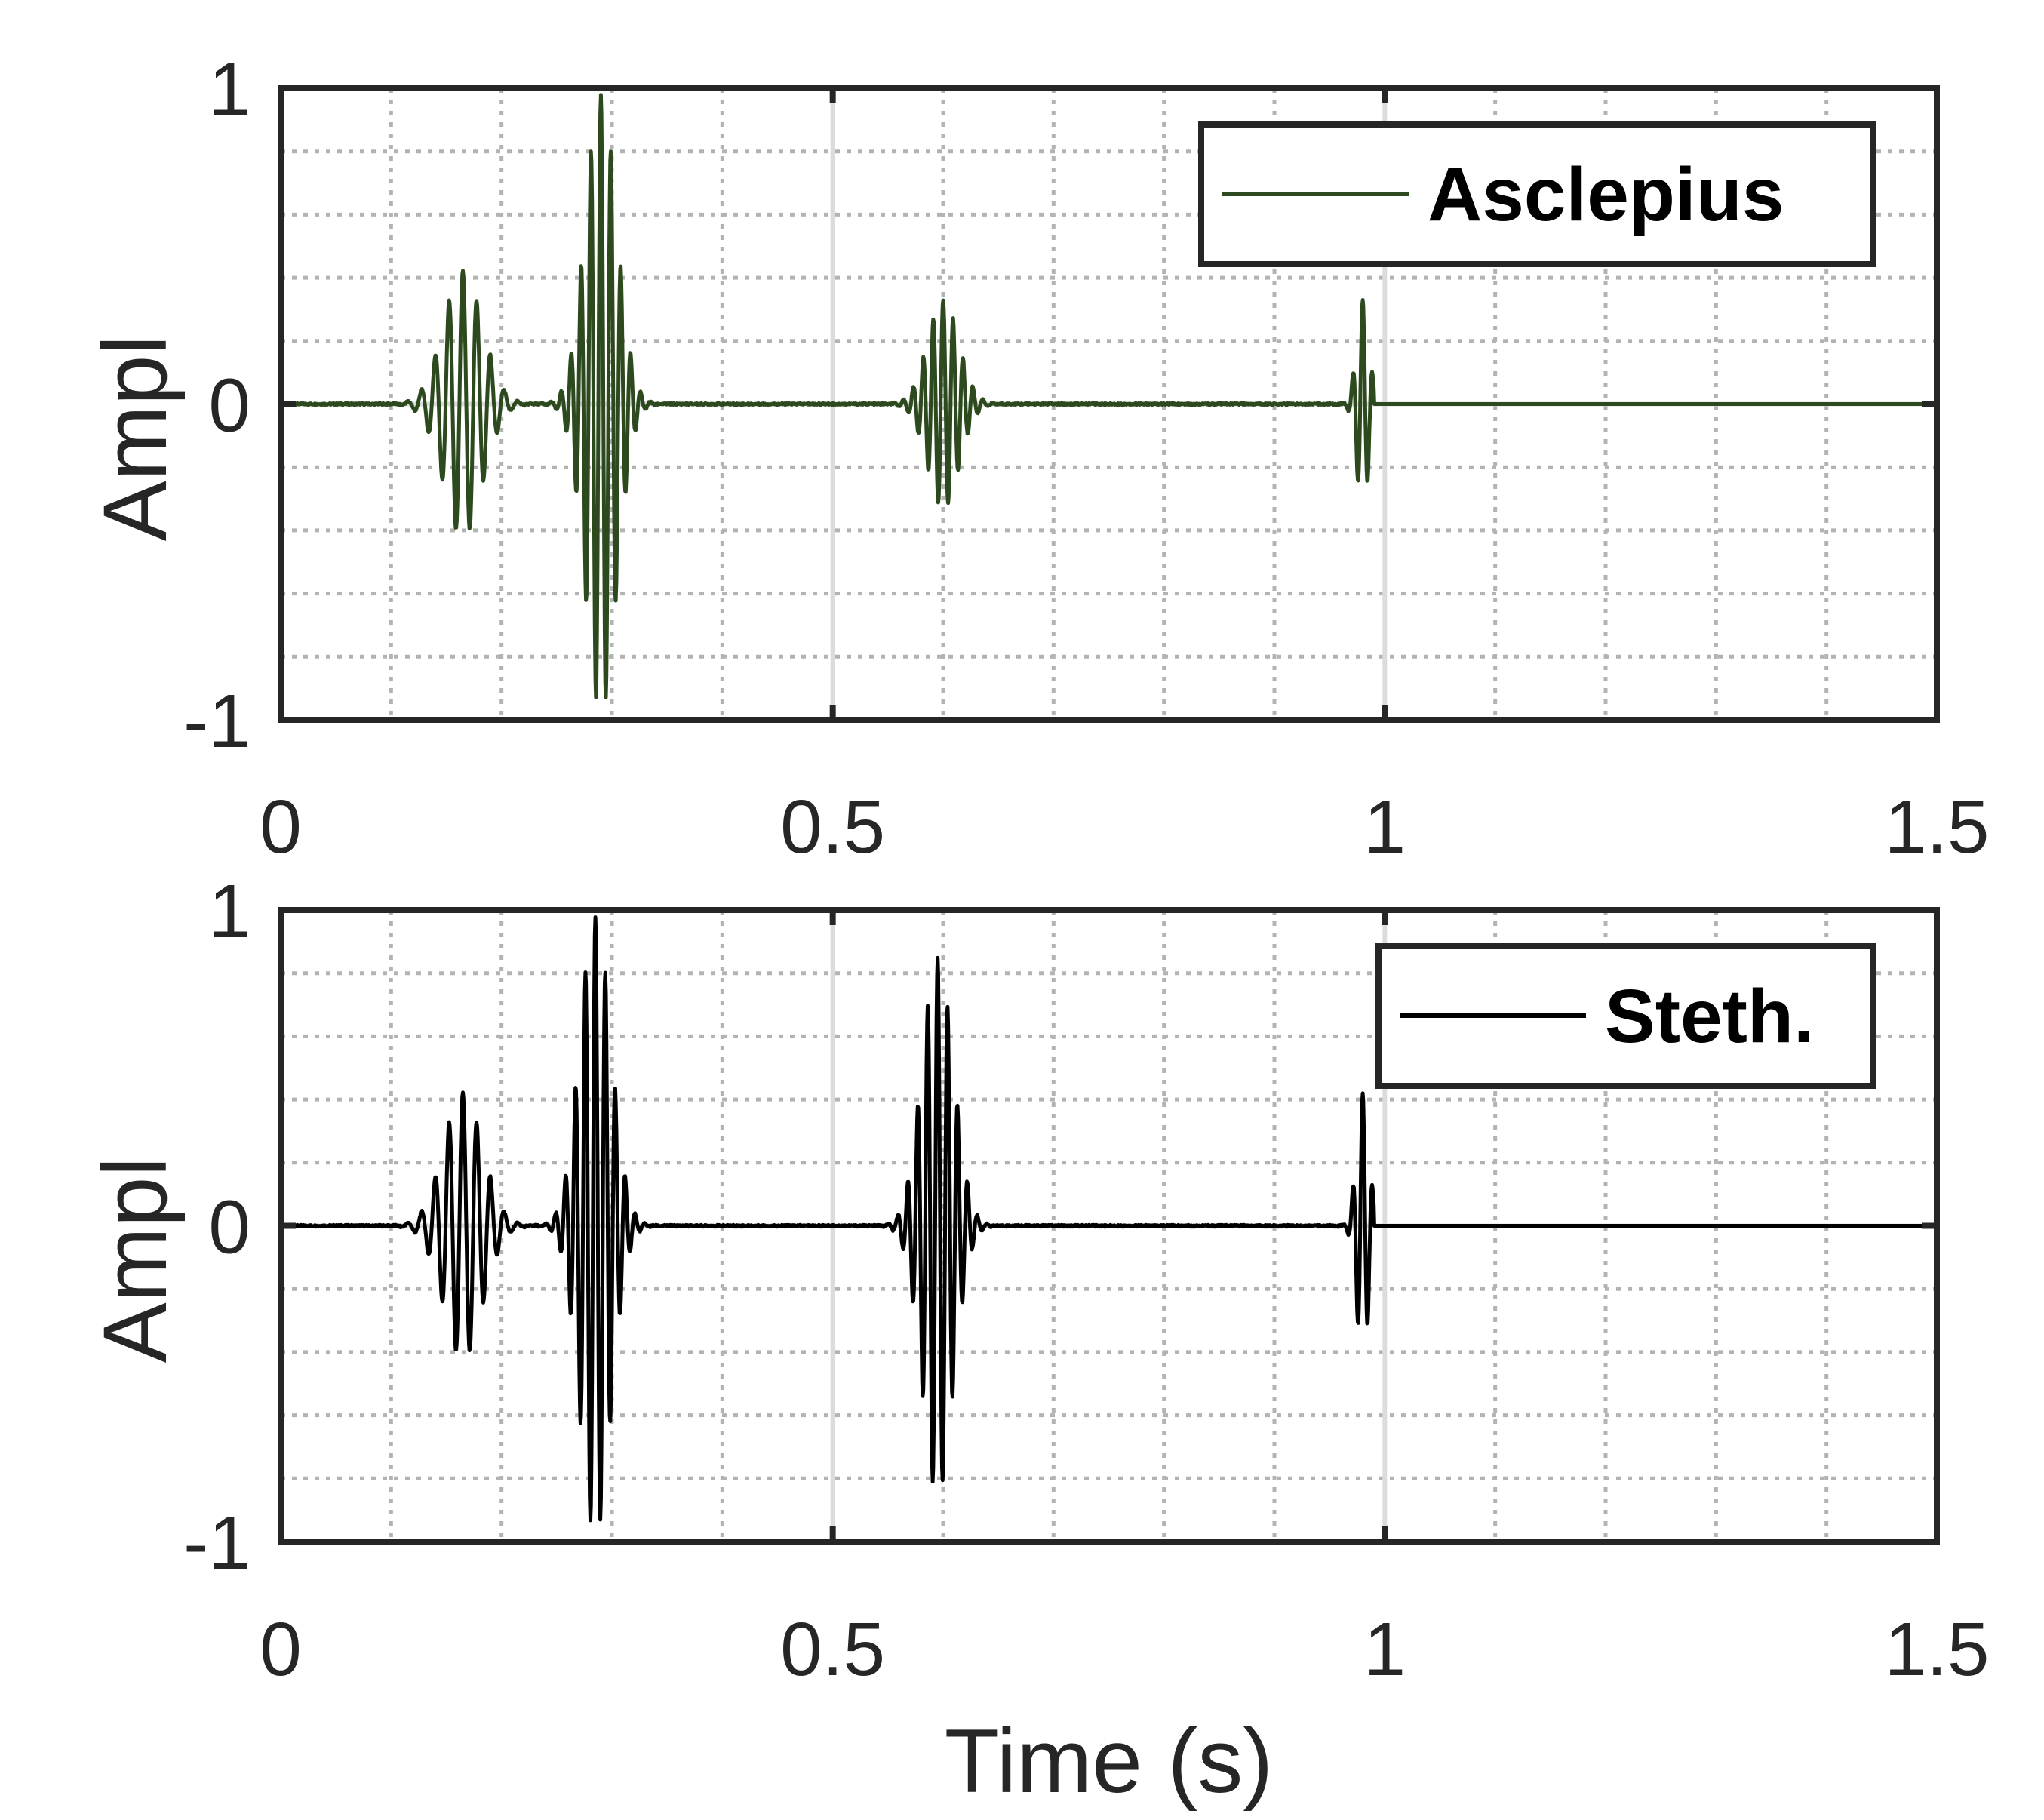  What do you see at coordinates (1710, 1016) in the screenshot?
I see `legend-label: Steth.` at bounding box center [1710, 1016].